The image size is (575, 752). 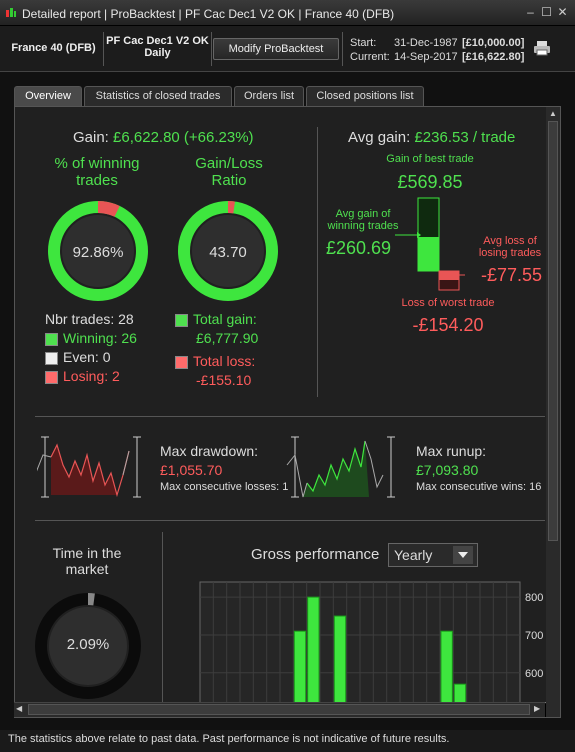 I want to click on losing-text: Losing: 2, so click(x=91, y=376).